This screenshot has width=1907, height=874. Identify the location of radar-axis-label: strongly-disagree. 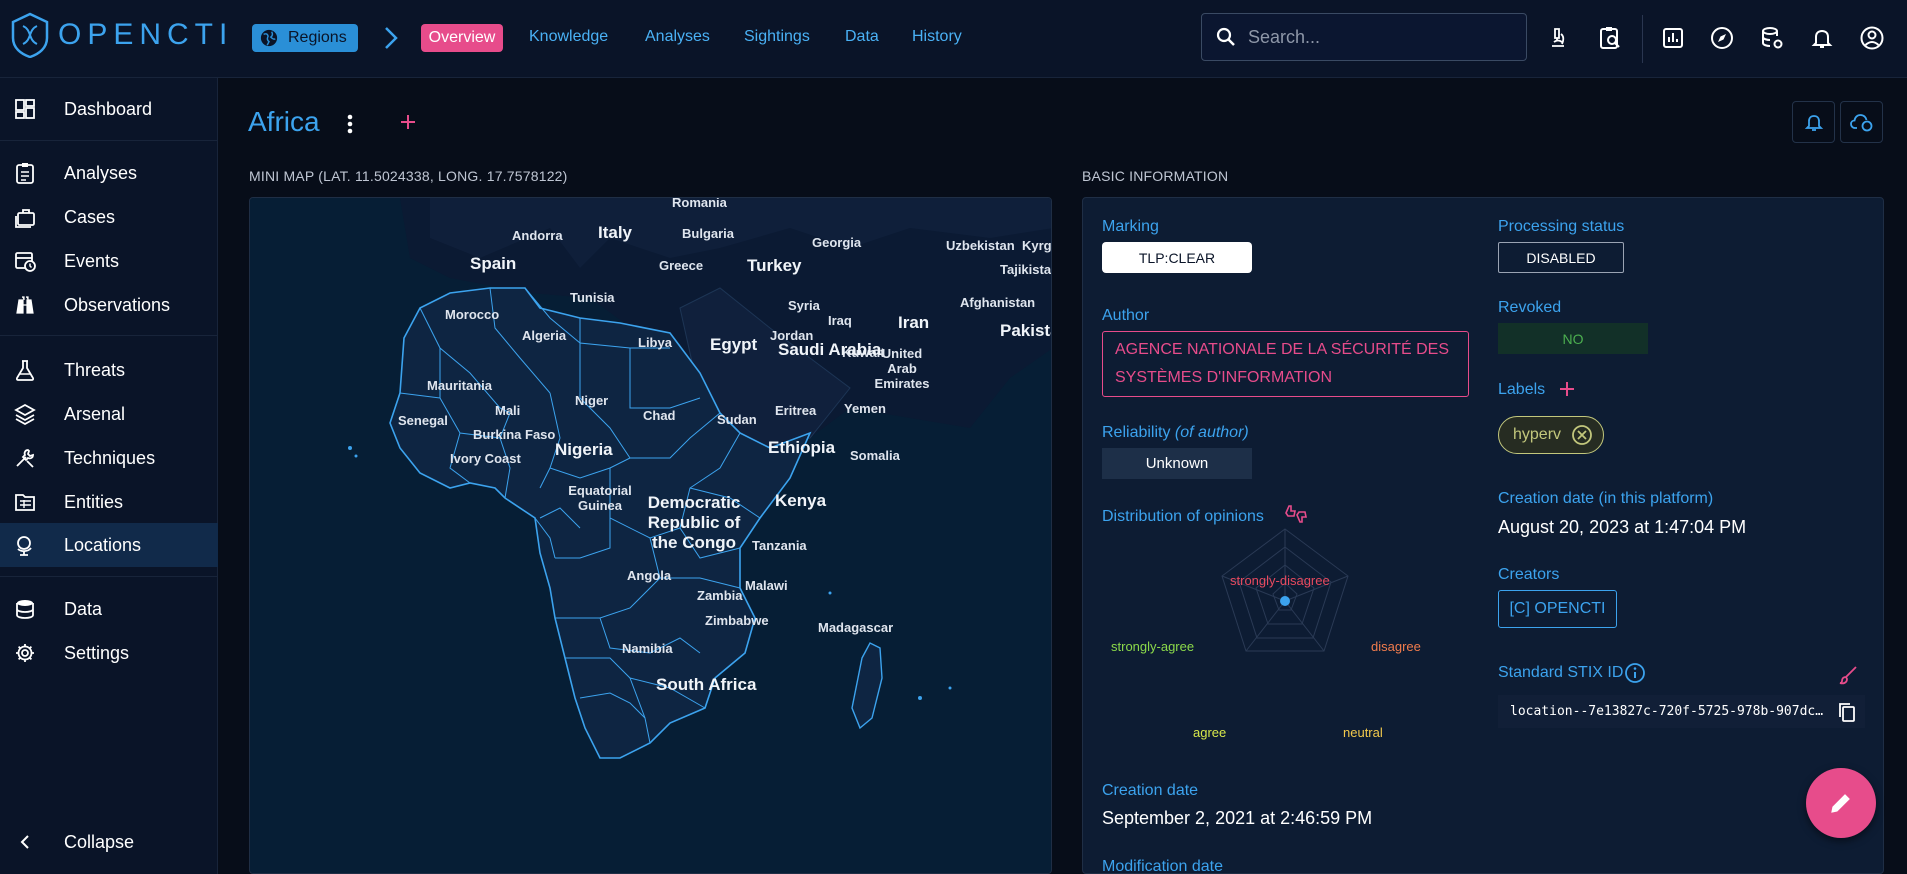
(1280, 580).